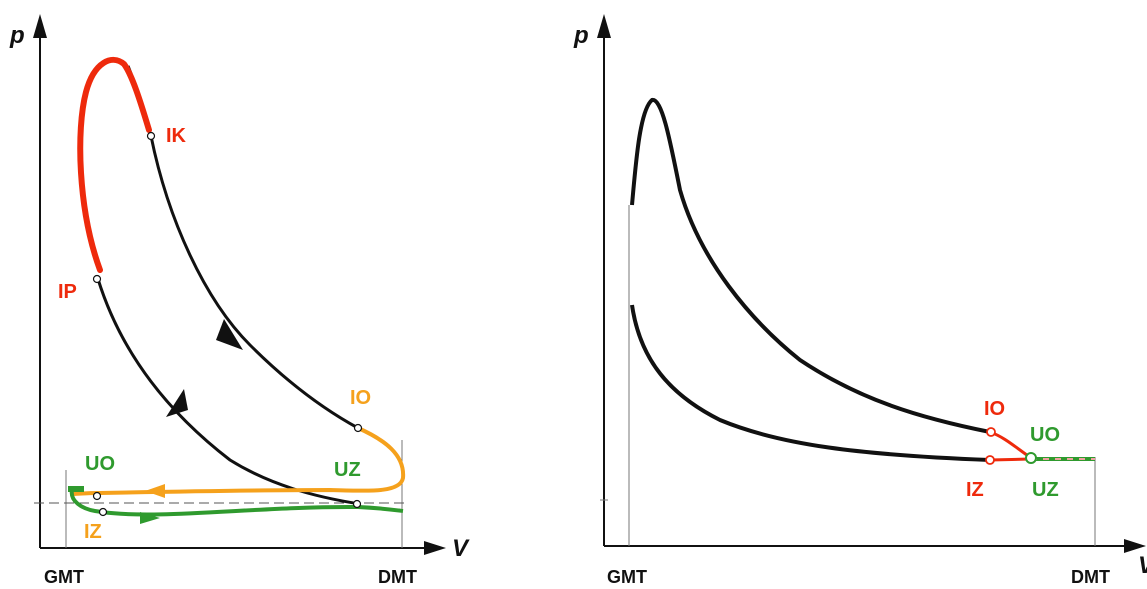 The height and width of the screenshot is (589, 1147). What do you see at coordinates (228, 392) in the screenshot?
I see `left-compression-curve` at bounding box center [228, 392].